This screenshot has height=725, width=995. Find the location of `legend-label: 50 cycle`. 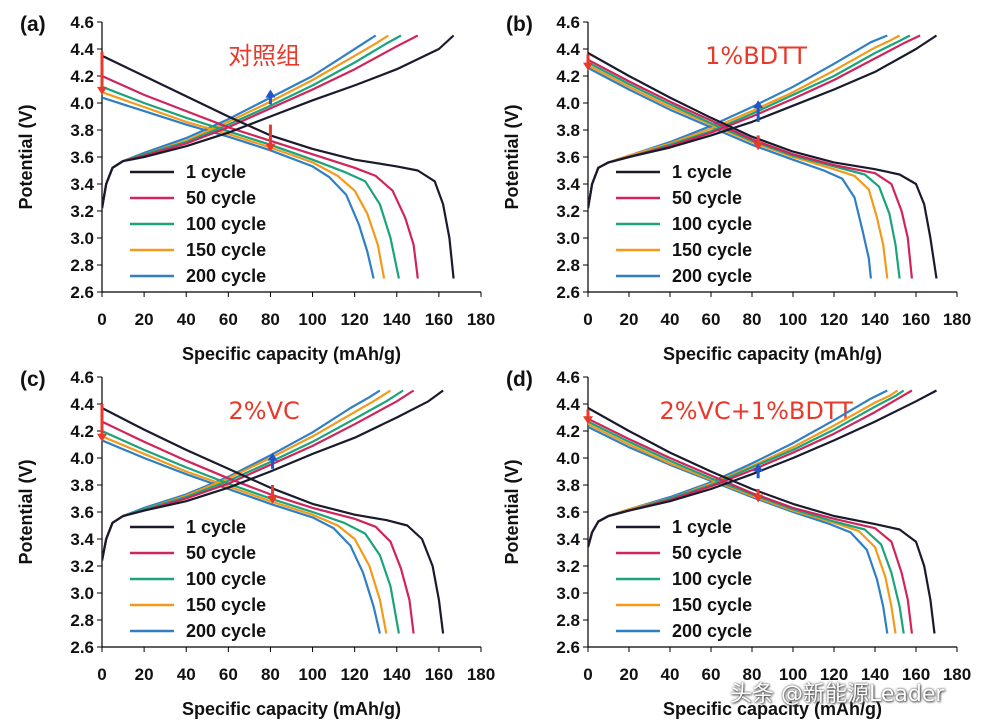

legend-label: 50 cycle is located at coordinates (707, 198).